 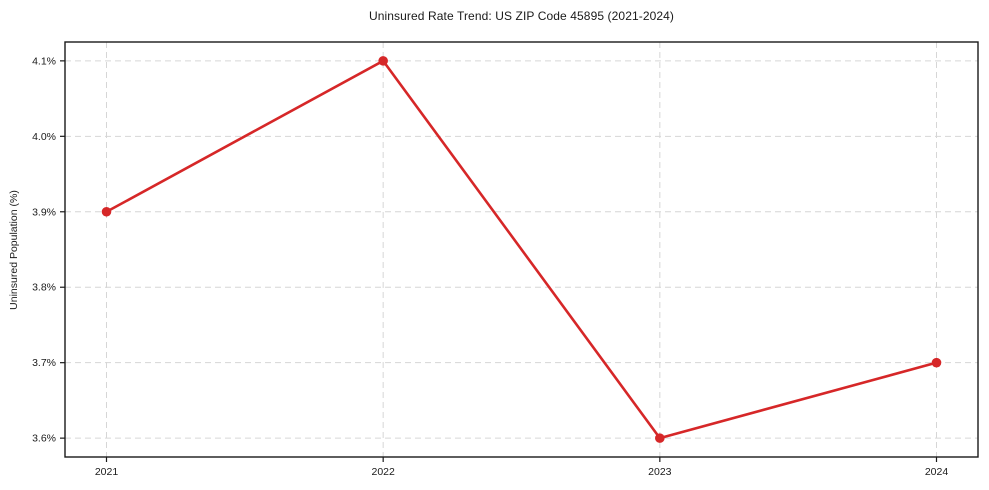 What do you see at coordinates (44, 439) in the screenshot?
I see `y-tick-label: 3.6%` at bounding box center [44, 439].